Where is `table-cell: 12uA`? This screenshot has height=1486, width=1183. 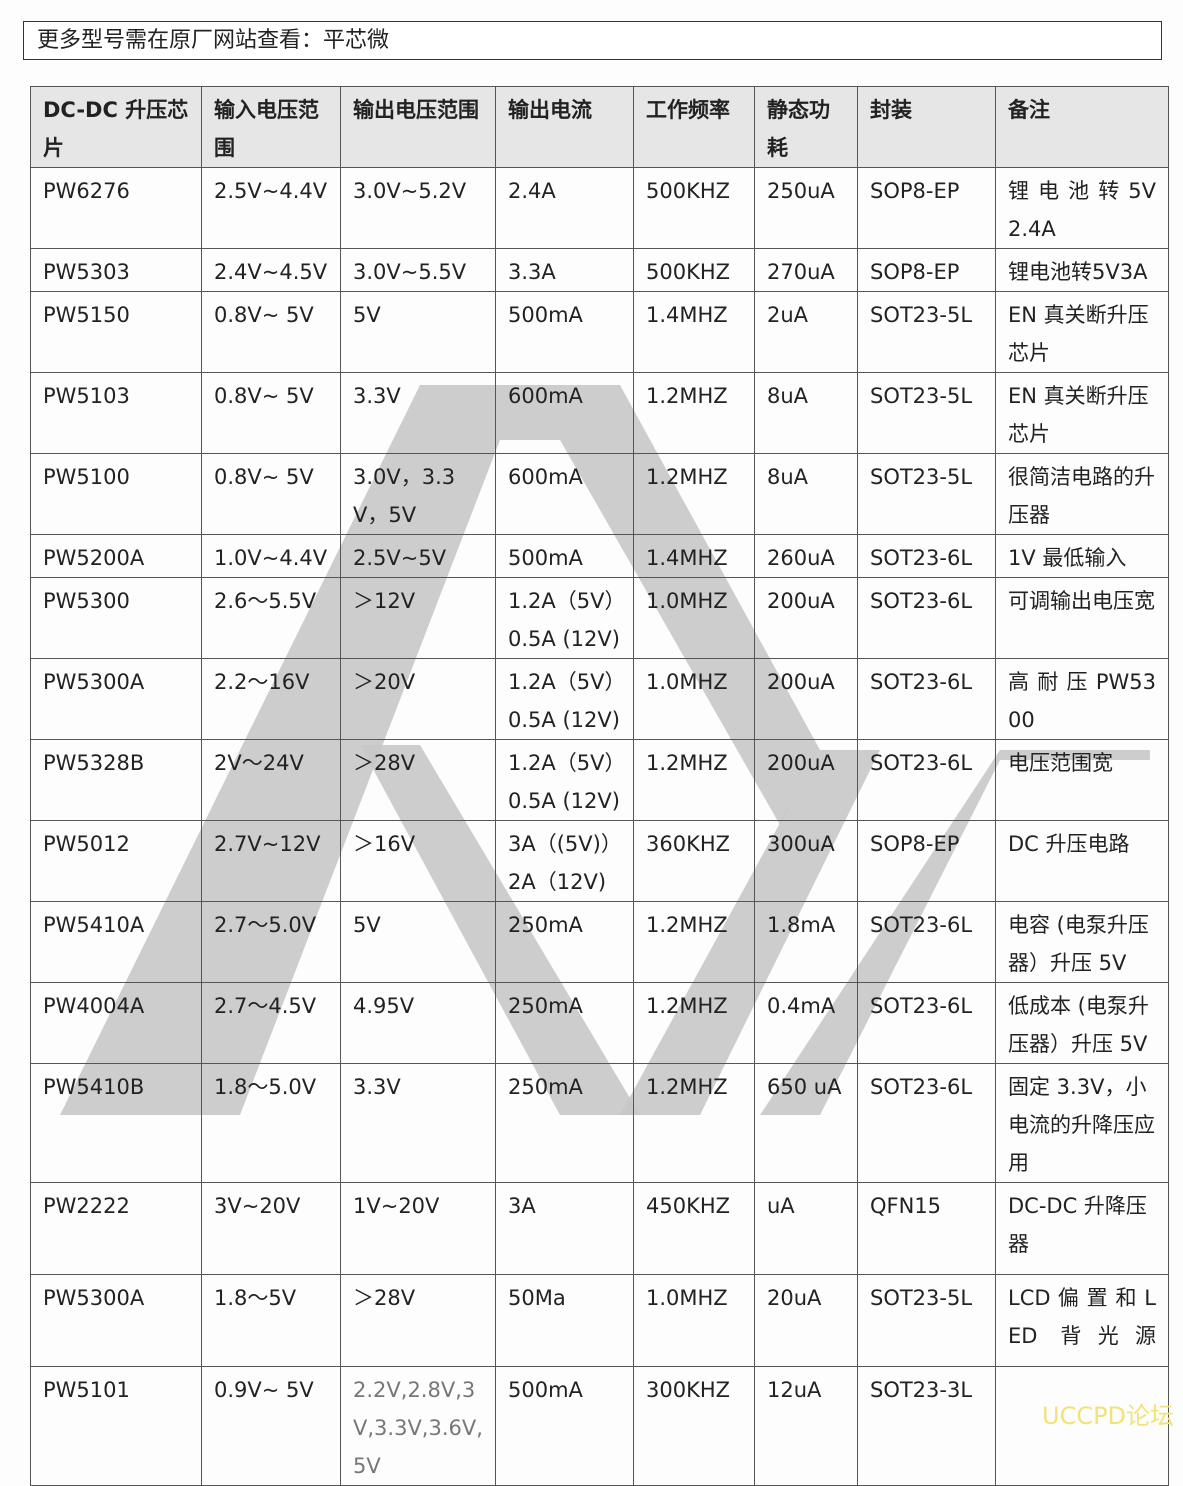 table-cell: 12uA is located at coordinates (806, 1426).